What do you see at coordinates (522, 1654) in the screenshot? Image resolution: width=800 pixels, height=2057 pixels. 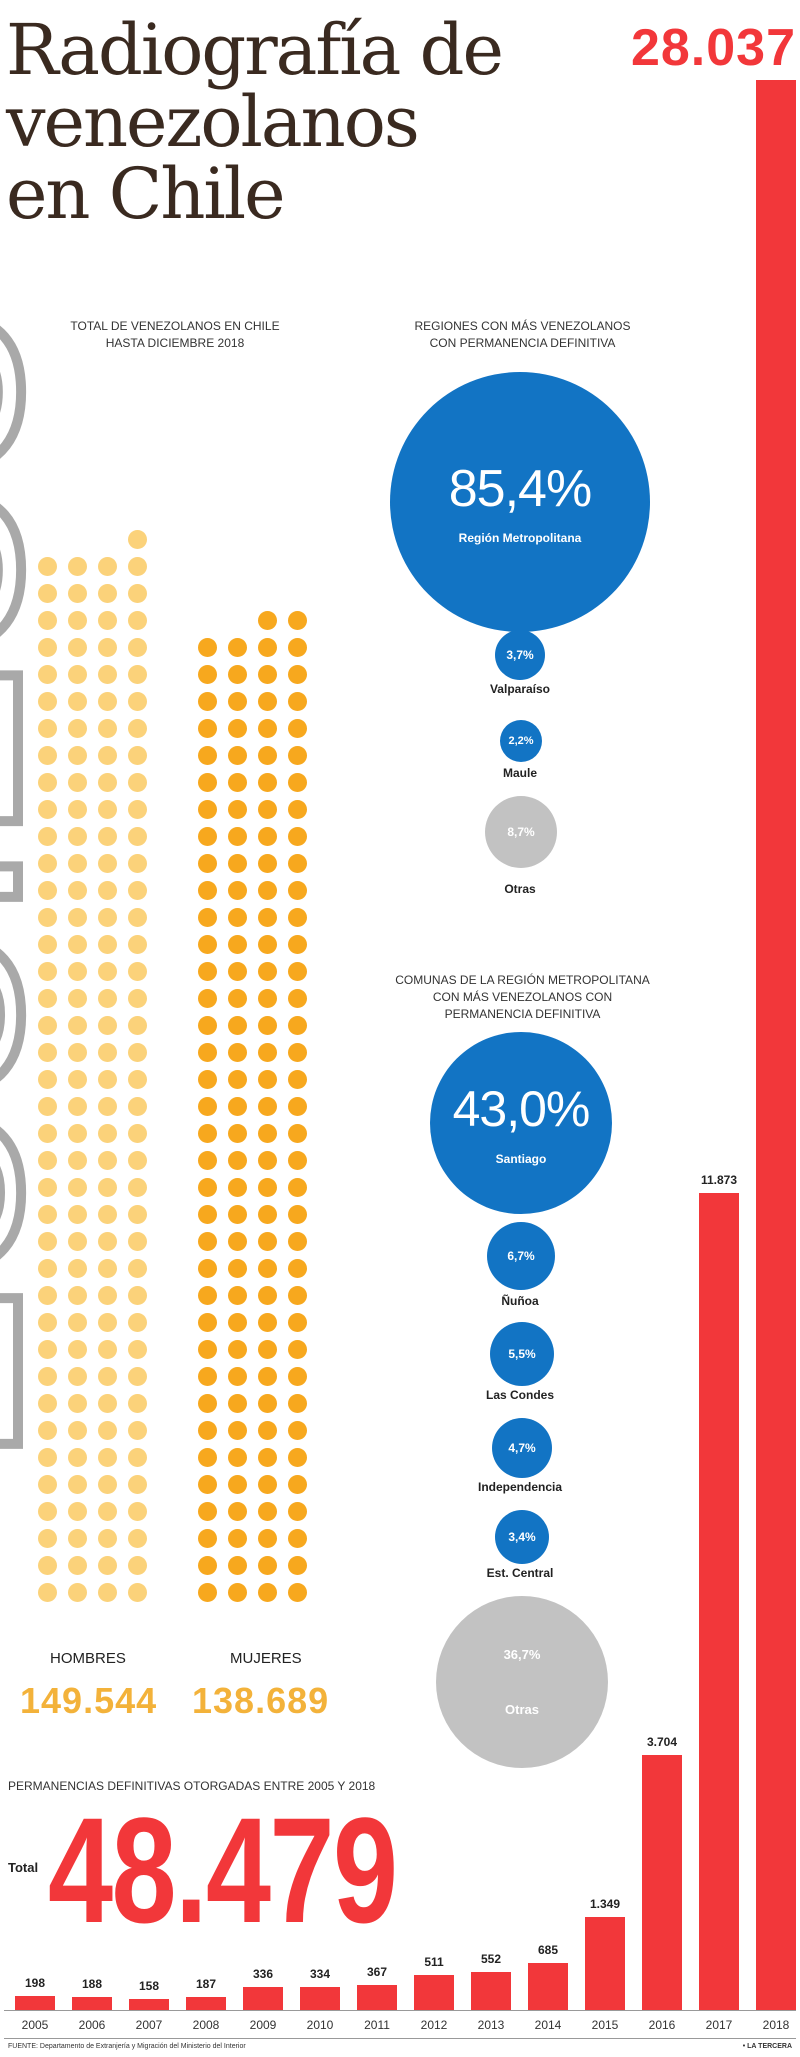 I see `commune-otras-pct: 36,7%` at bounding box center [522, 1654].